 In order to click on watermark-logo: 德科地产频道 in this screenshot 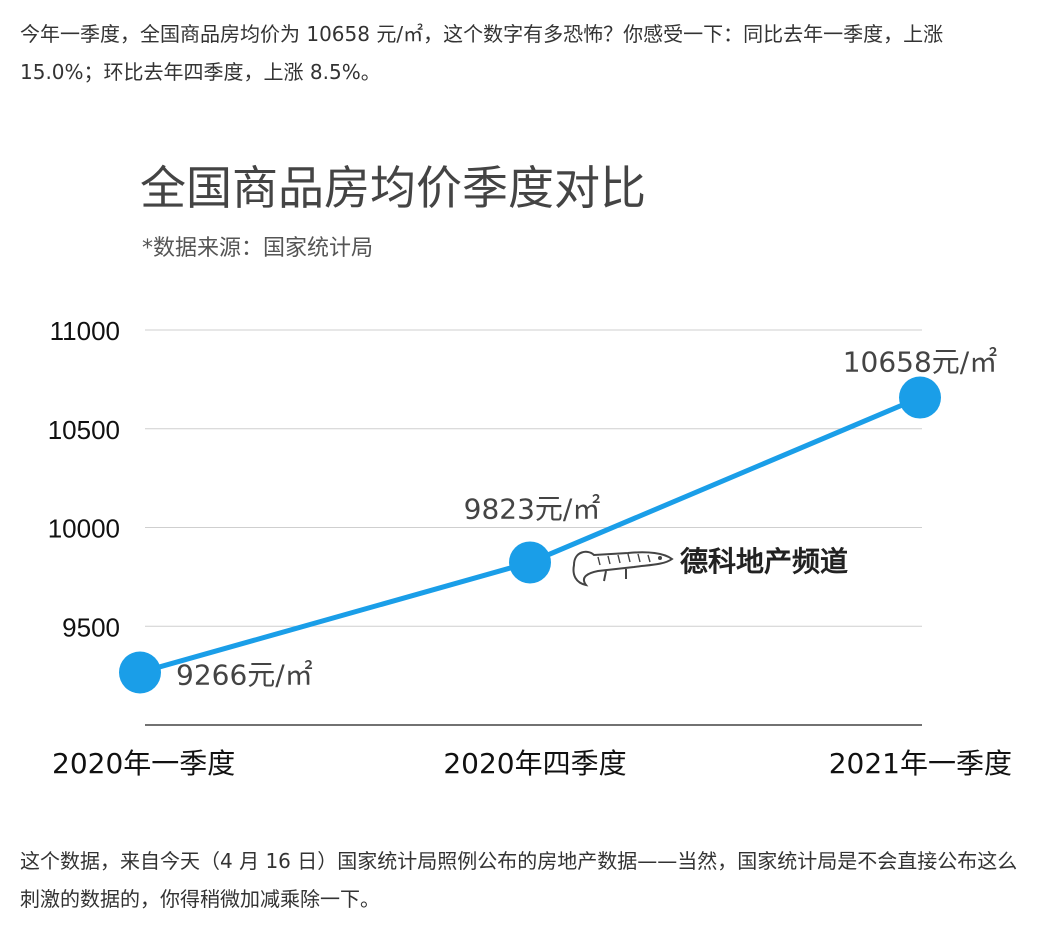, I will do `click(710, 566)`.